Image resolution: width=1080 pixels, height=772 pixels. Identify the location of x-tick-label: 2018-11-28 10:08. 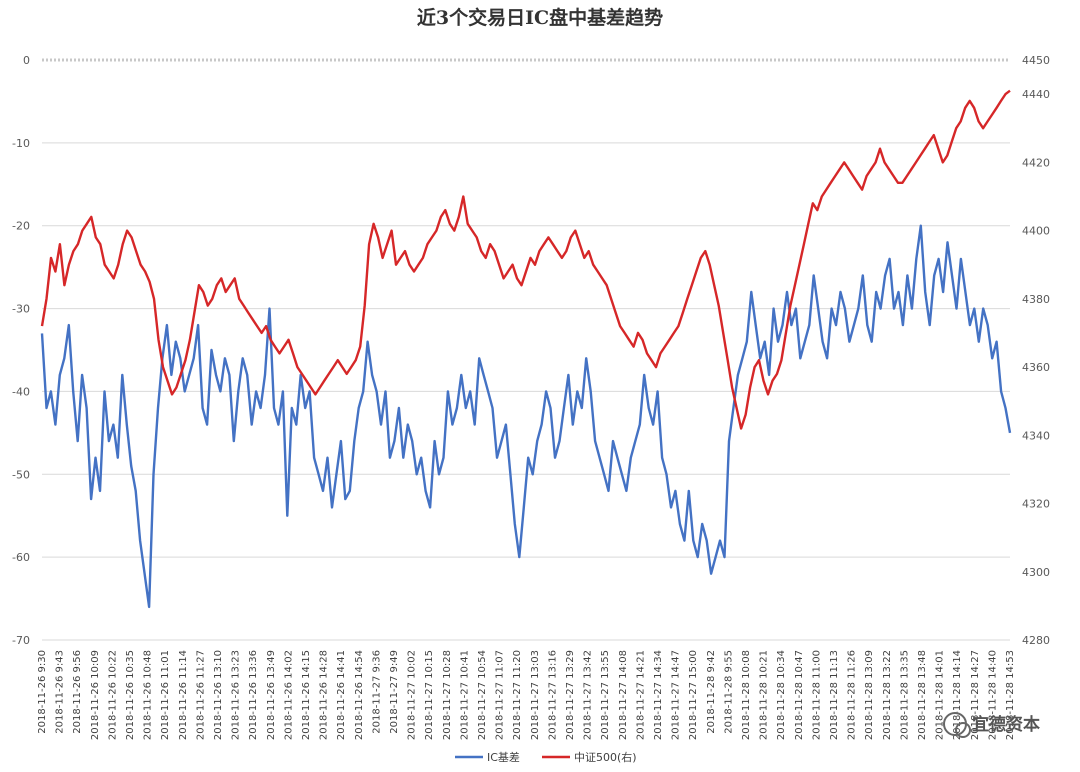
(746, 695).